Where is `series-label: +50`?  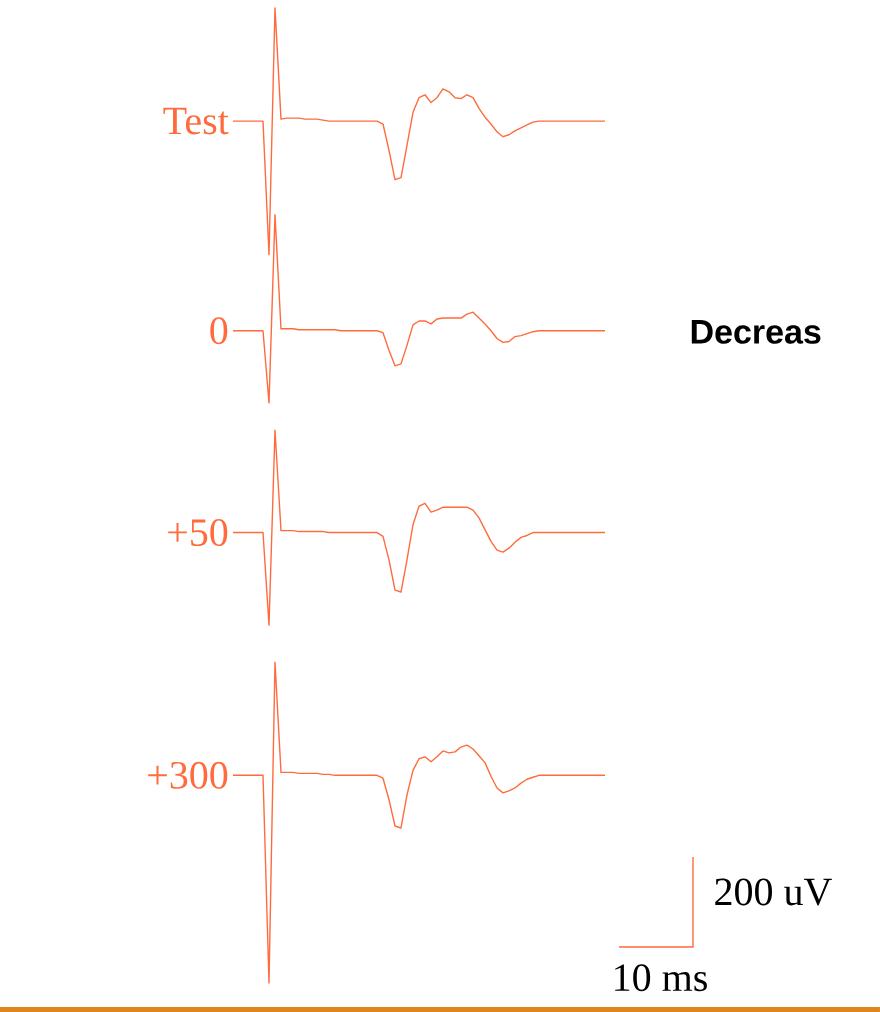 series-label: +50 is located at coordinates (198, 533).